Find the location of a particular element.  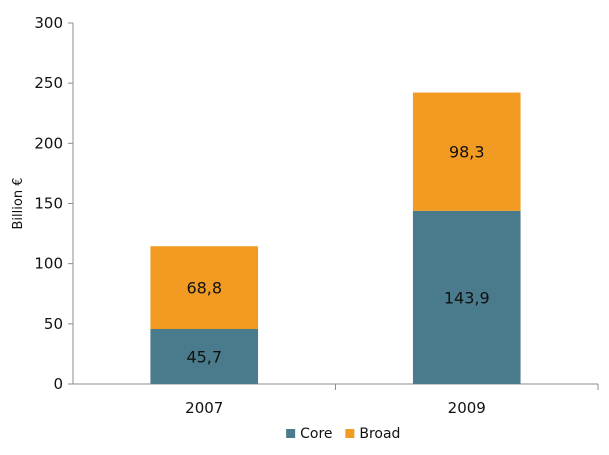

legend-swatch-broad is located at coordinates (350, 433).